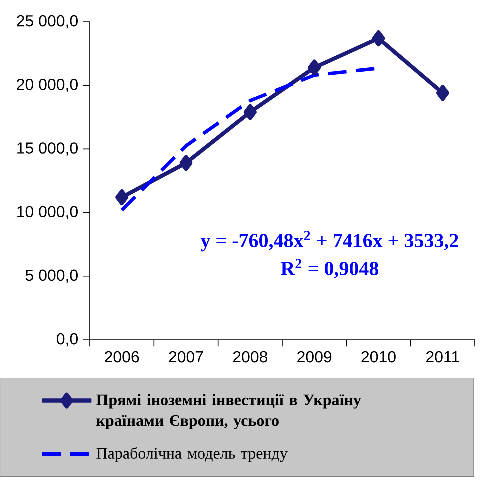 The image size is (485, 489). What do you see at coordinates (330, 268) in the screenshot?
I see `annotation: R$^{2}$ = 0,9048` at bounding box center [330, 268].